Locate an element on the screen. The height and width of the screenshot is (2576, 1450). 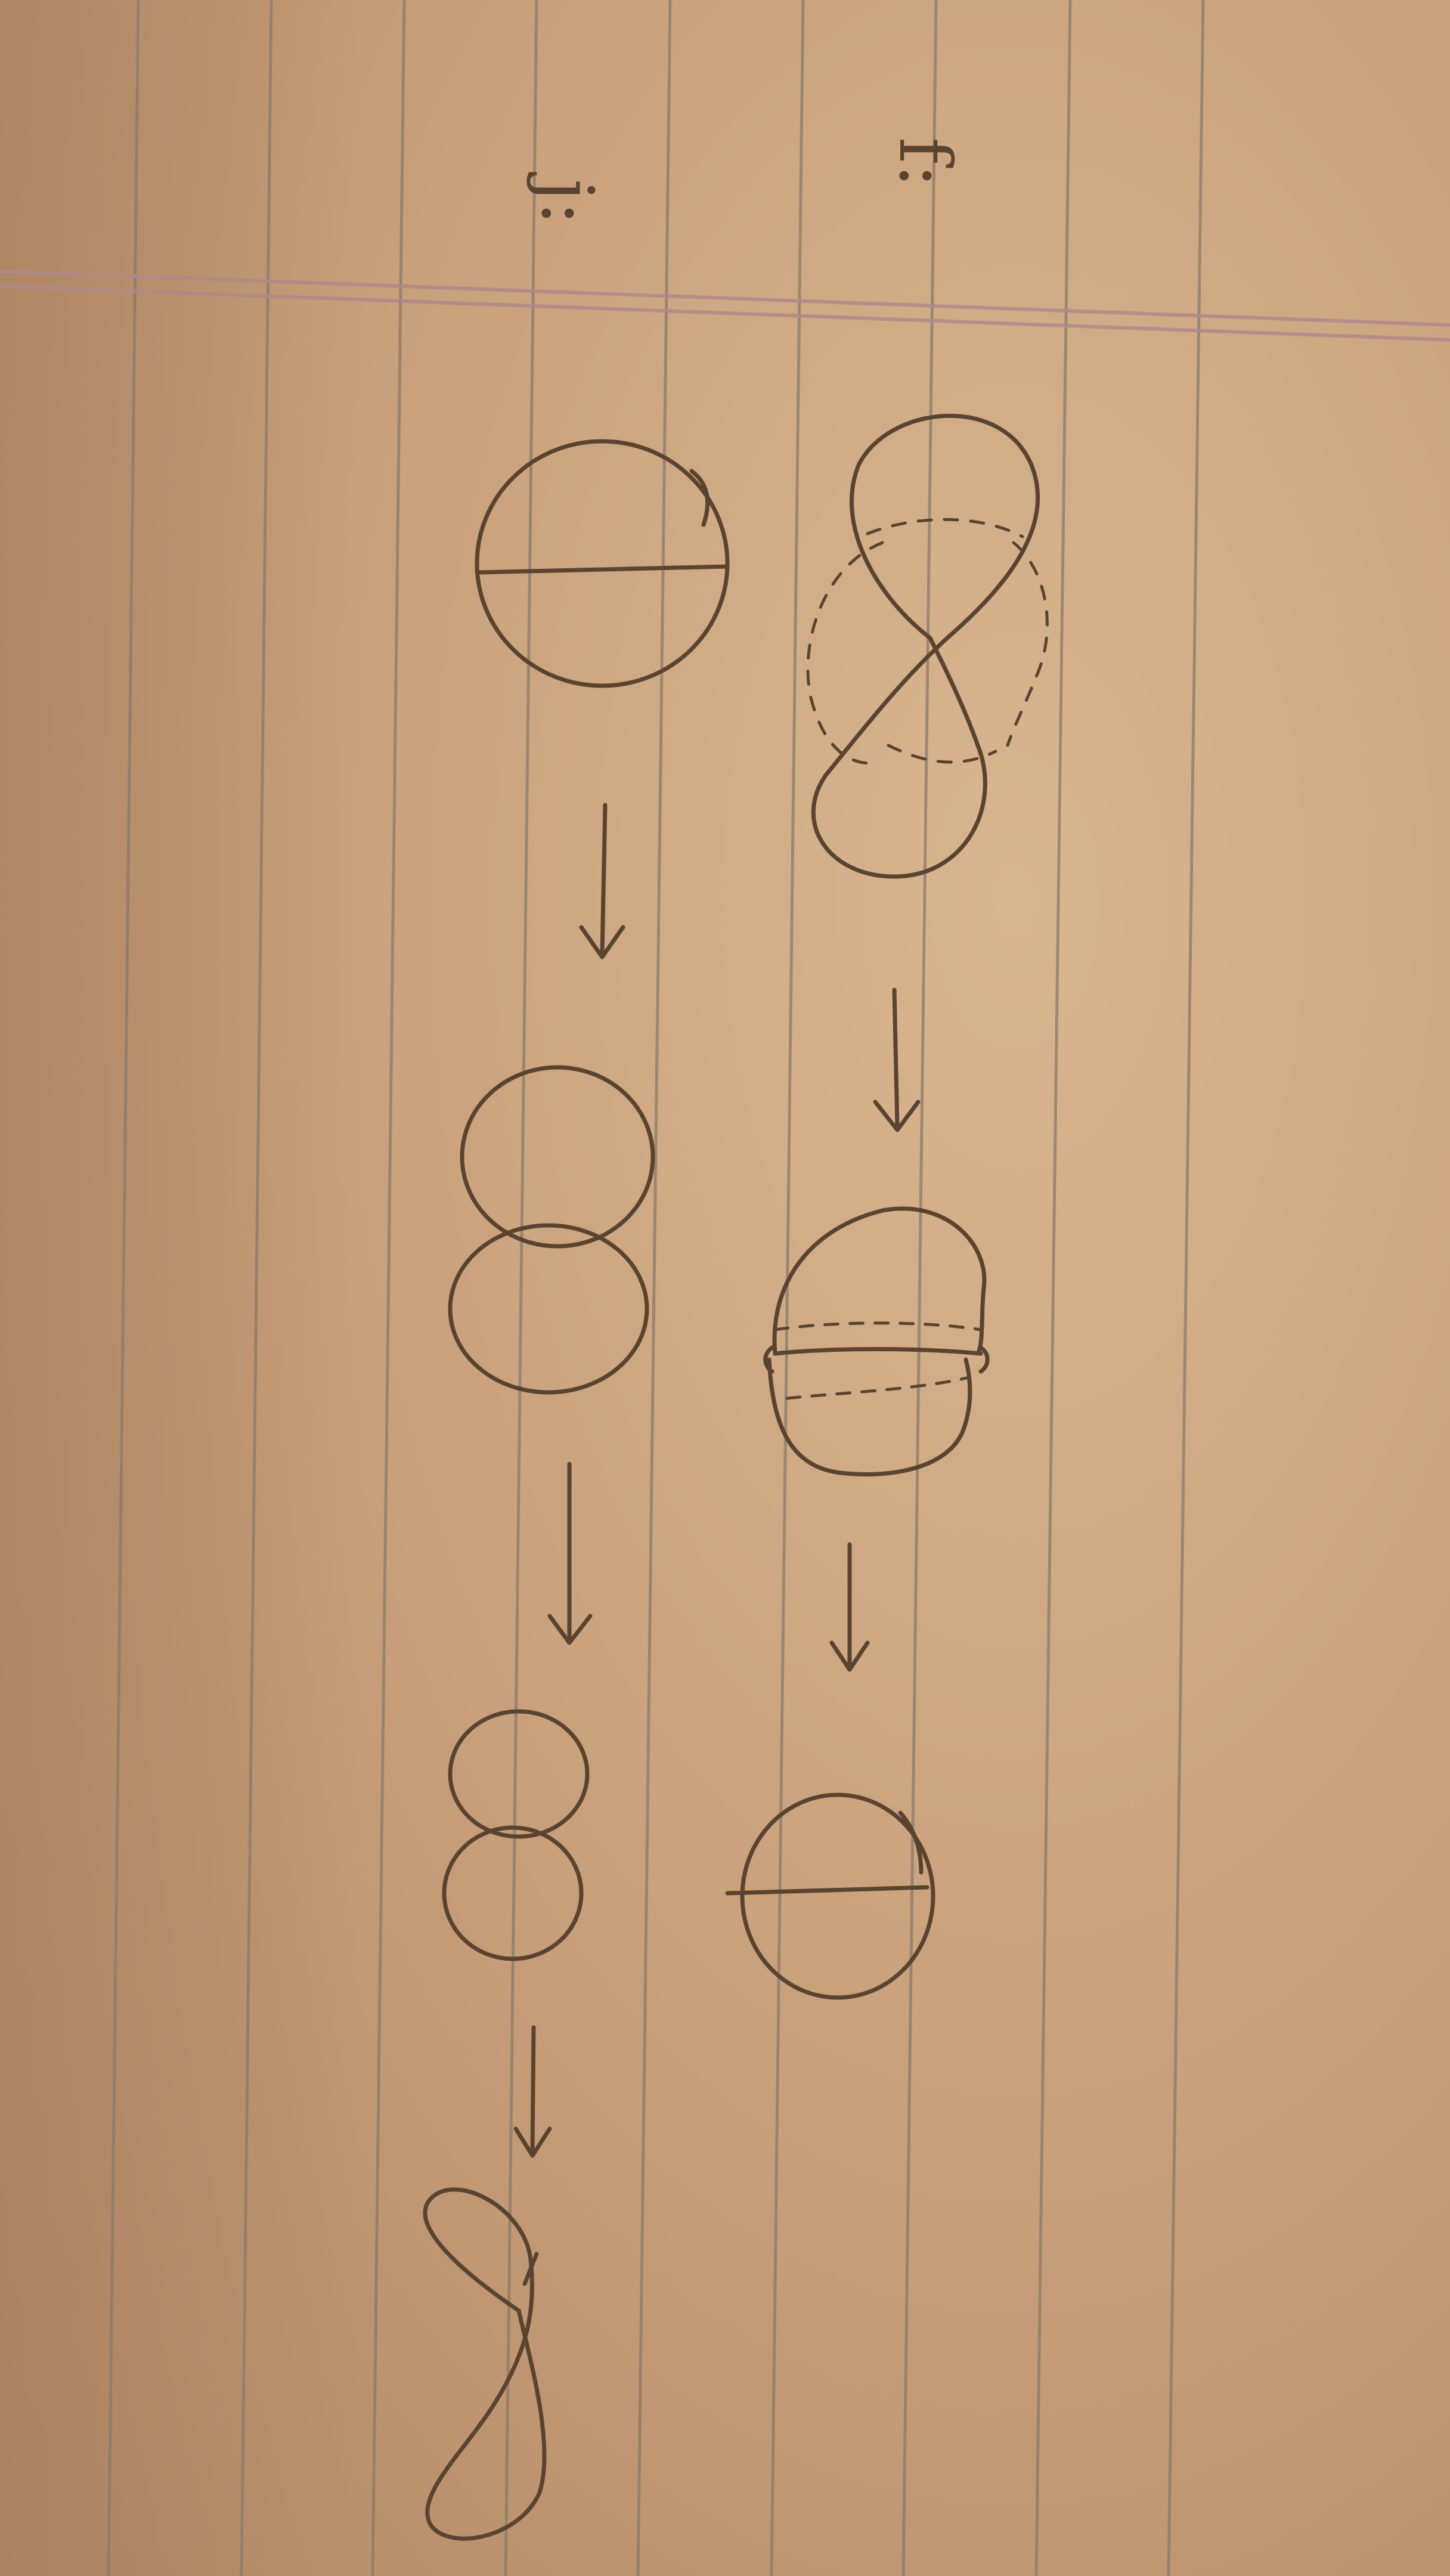
left-step-4-figure-eight is located at coordinates (485, 2364).